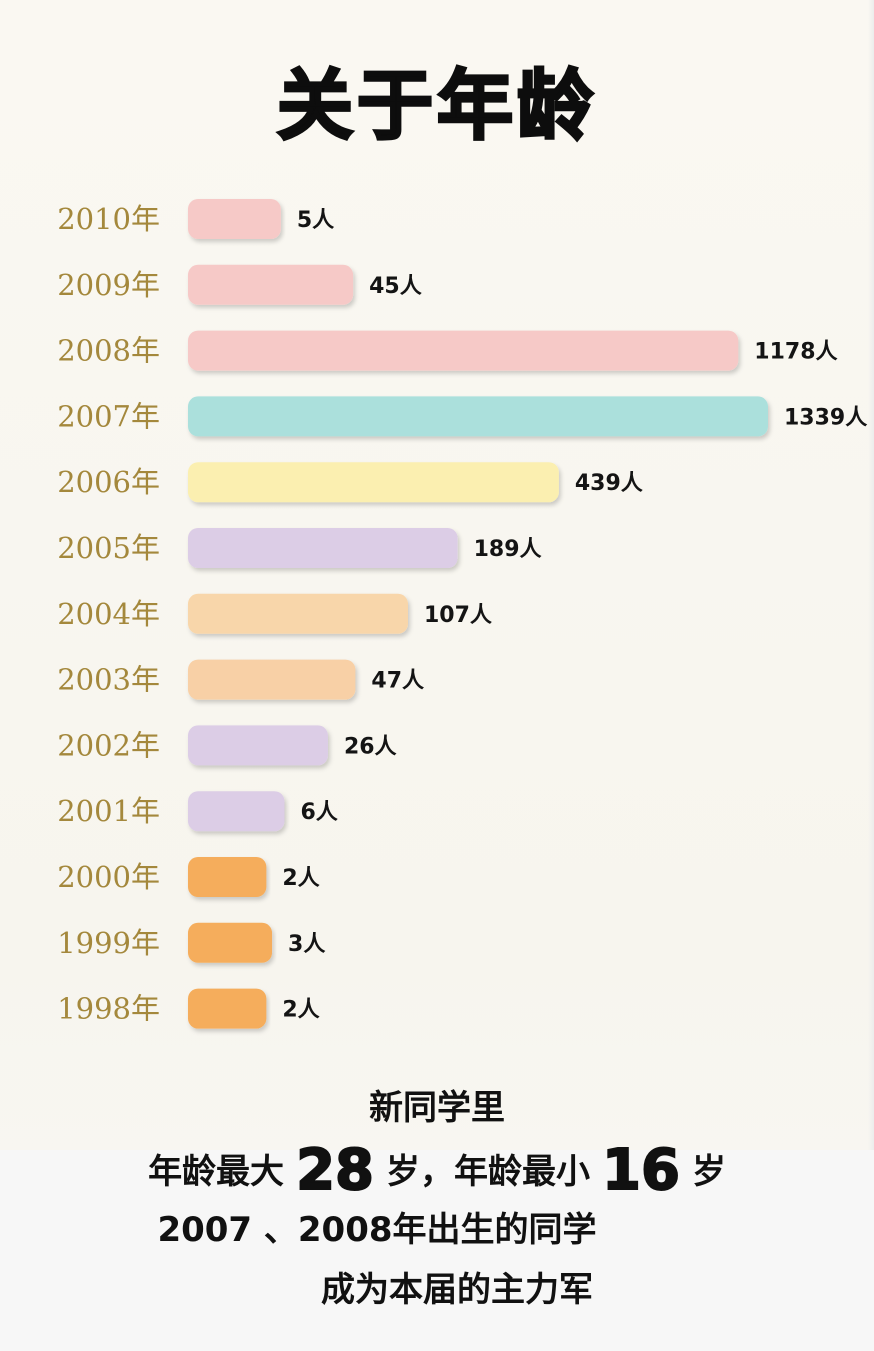  What do you see at coordinates (508, 549) in the screenshot?
I see `value-label-5: 189人` at bounding box center [508, 549].